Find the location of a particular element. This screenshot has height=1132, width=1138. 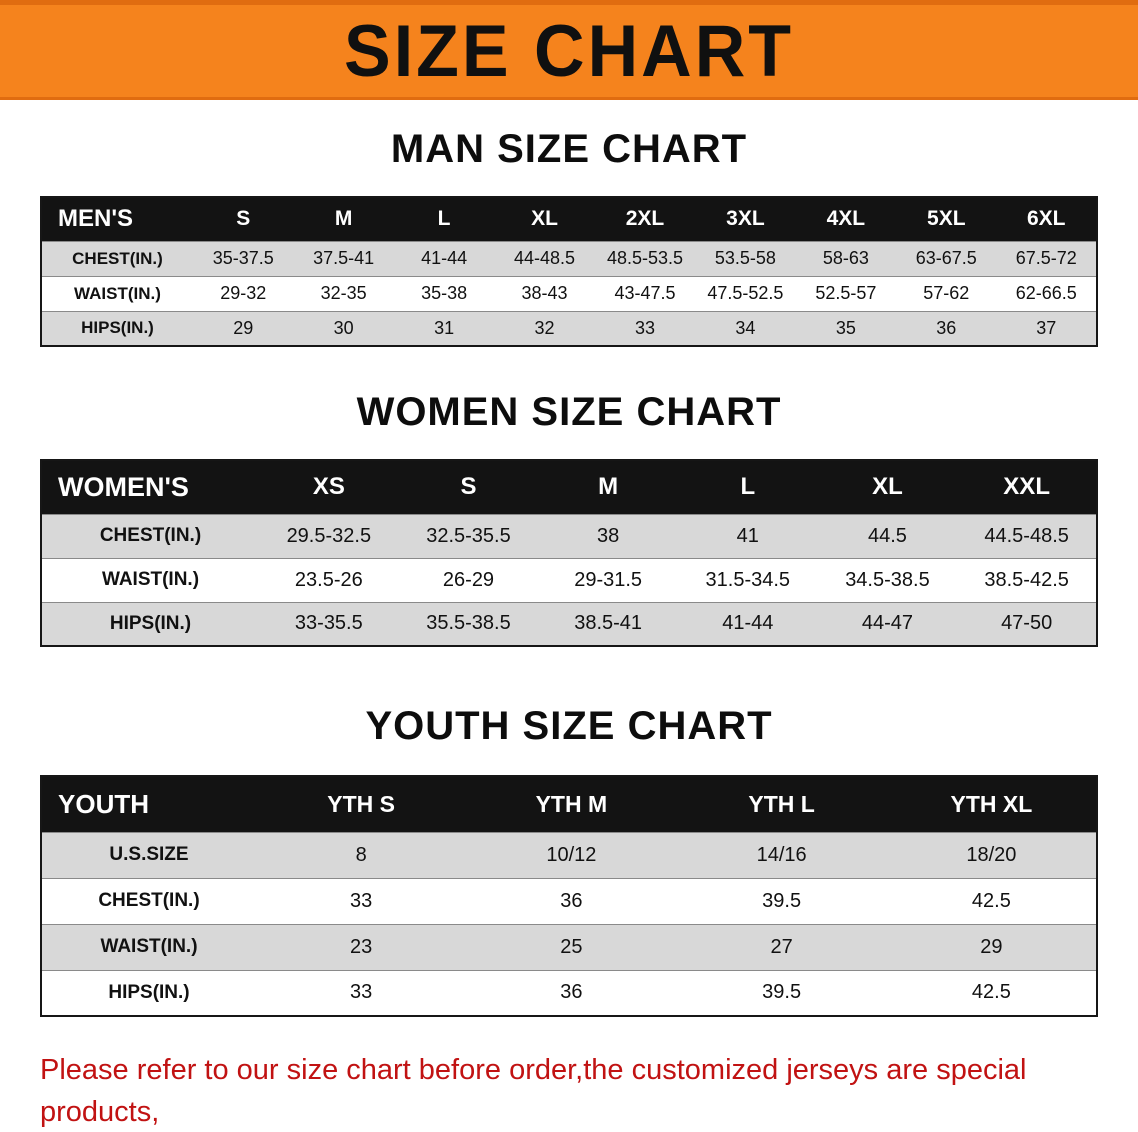

table-row: CHEST(IN.) 33 36 39.5 42.5 is located at coordinates (569, 900).